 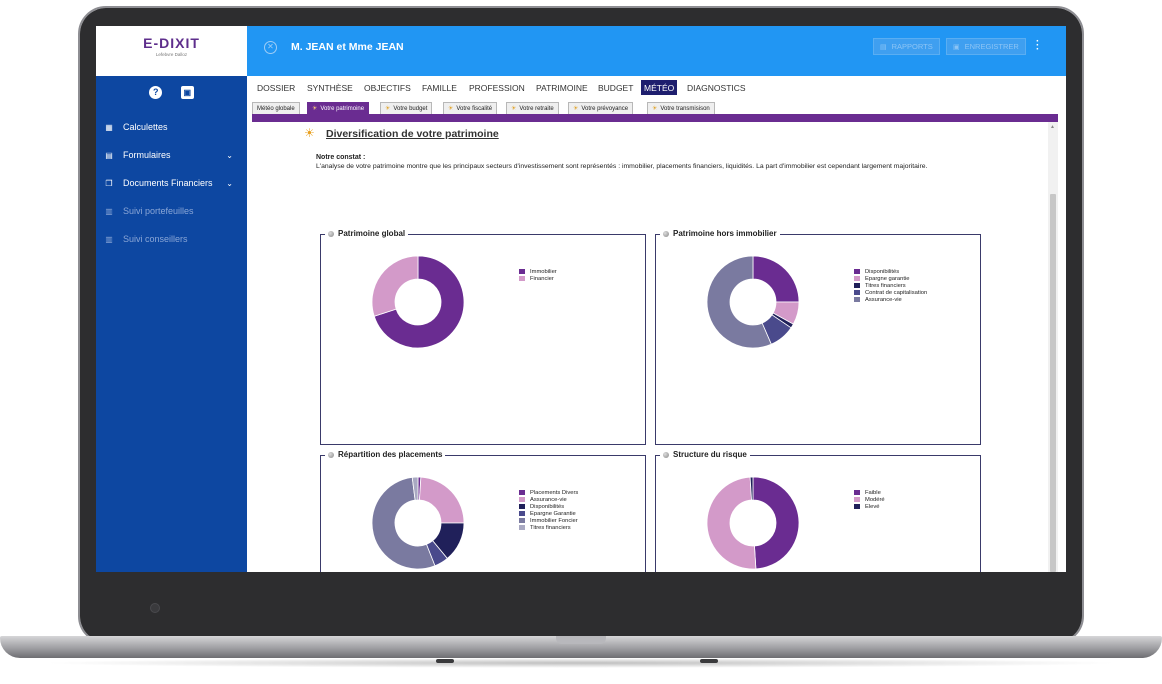 I want to click on legend-entry: Modéré, so click(x=869, y=499).